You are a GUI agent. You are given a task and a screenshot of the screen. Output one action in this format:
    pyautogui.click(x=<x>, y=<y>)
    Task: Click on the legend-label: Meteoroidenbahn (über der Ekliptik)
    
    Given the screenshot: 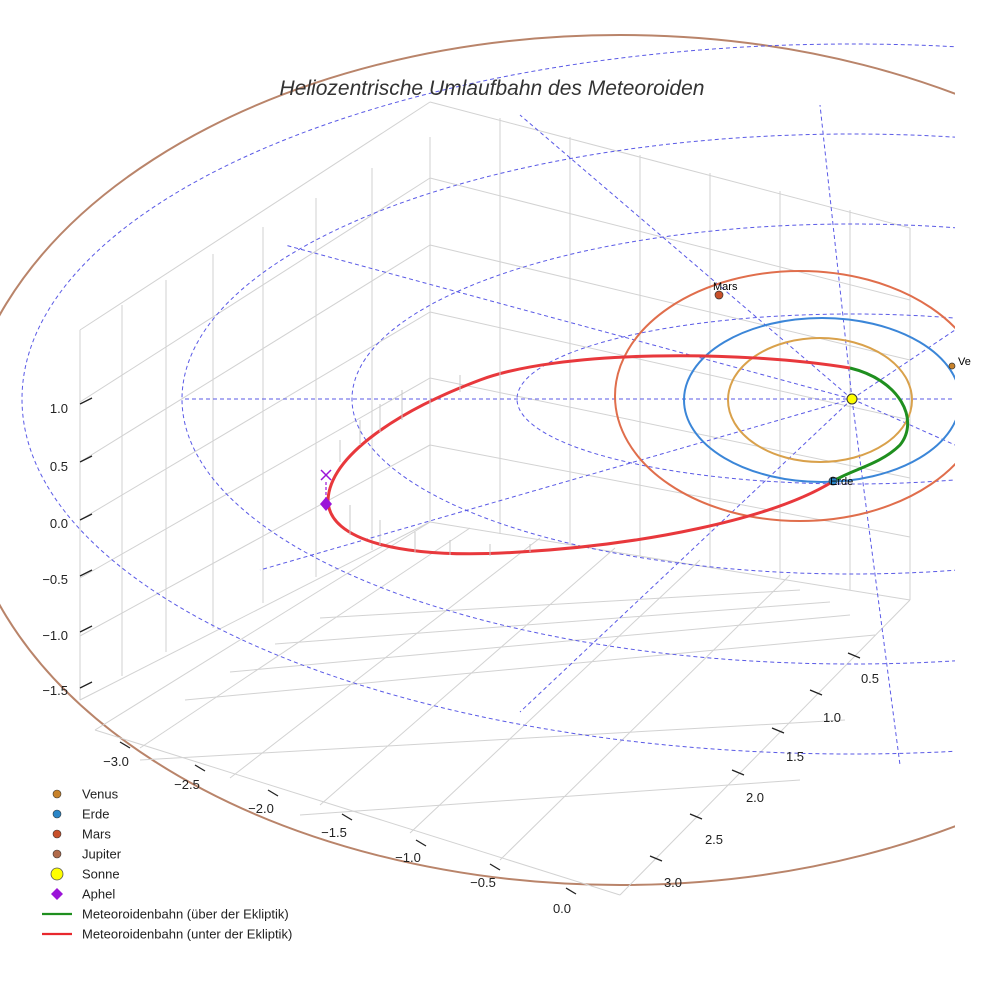 What is the action you would take?
    pyautogui.click(x=185, y=914)
    